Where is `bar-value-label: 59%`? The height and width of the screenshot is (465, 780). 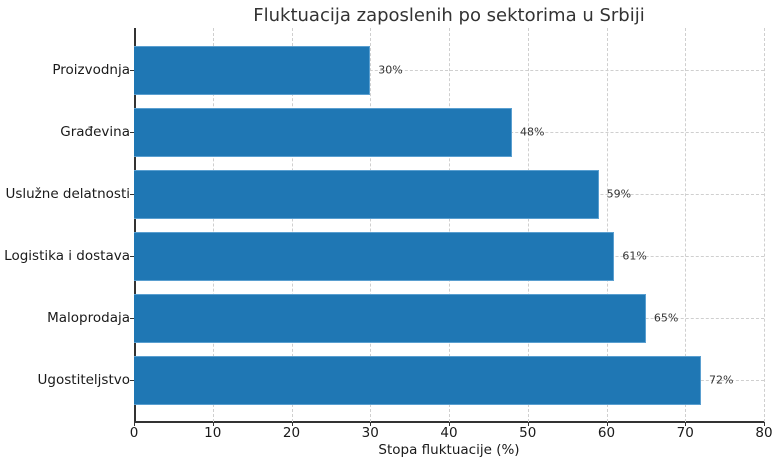
bar-value-label: 59% is located at coordinates (619, 194).